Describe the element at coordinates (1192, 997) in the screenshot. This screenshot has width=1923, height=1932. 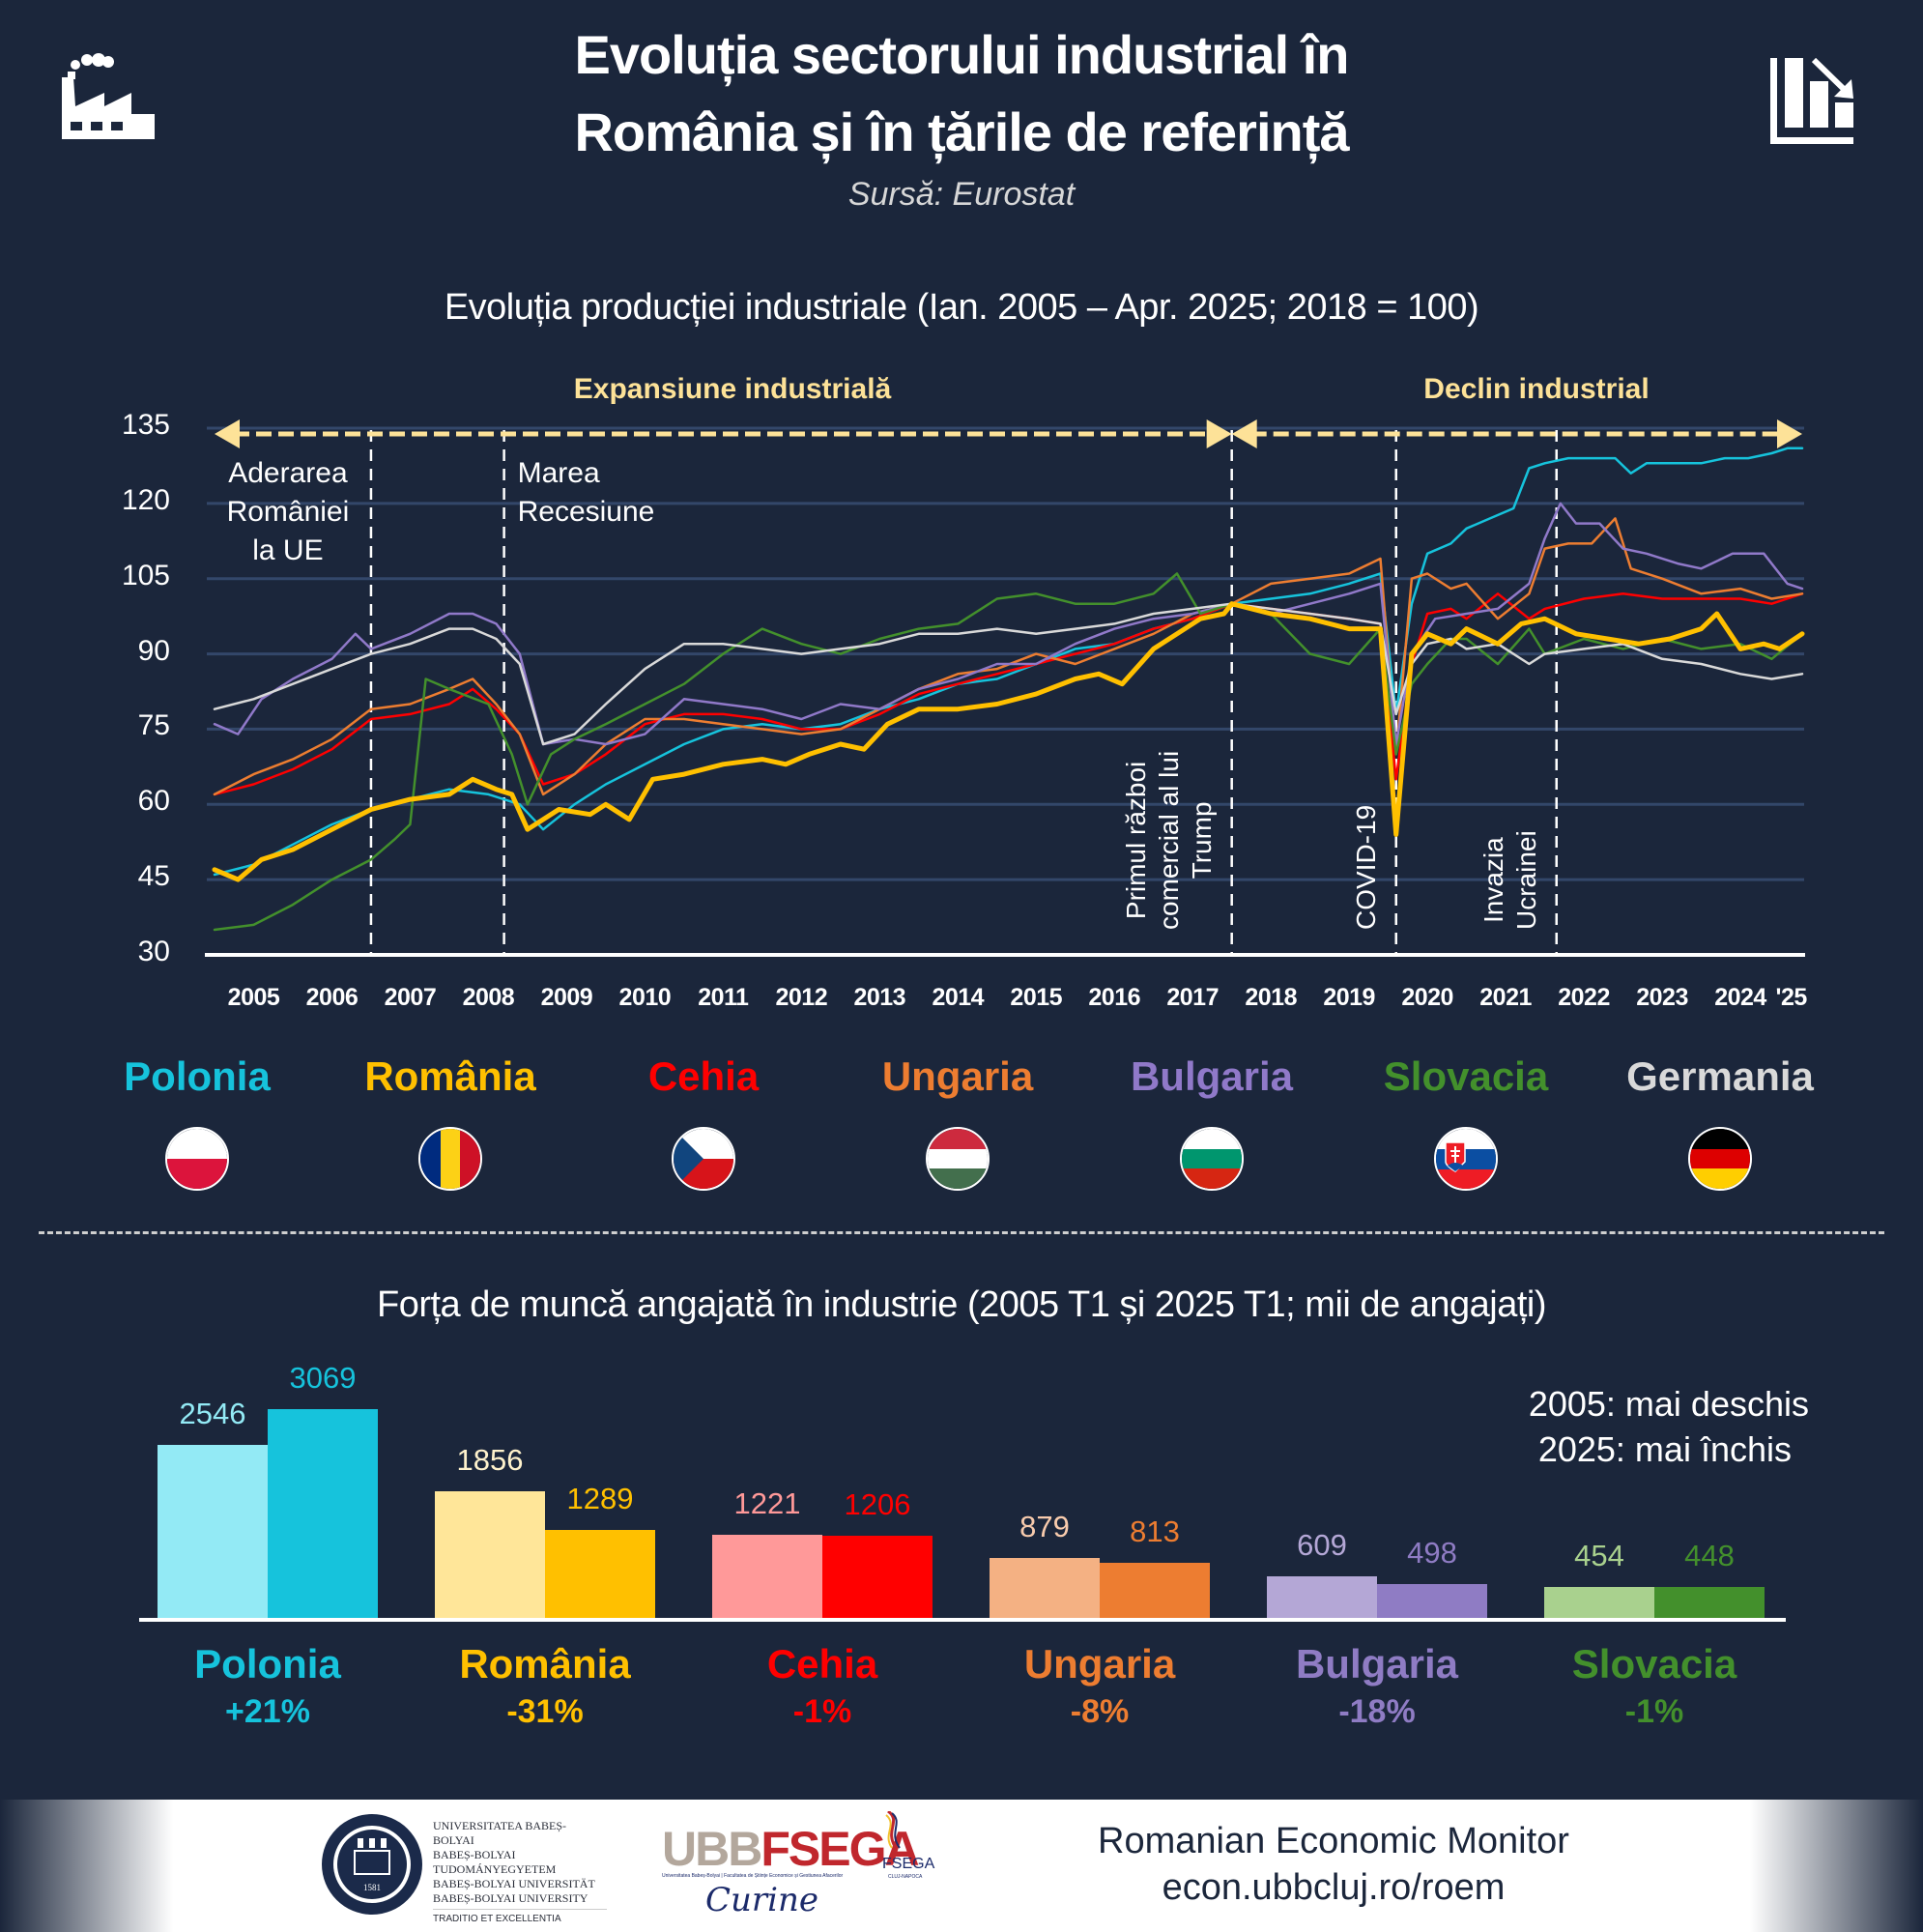
I see `x-tick-label: 2017` at that location.